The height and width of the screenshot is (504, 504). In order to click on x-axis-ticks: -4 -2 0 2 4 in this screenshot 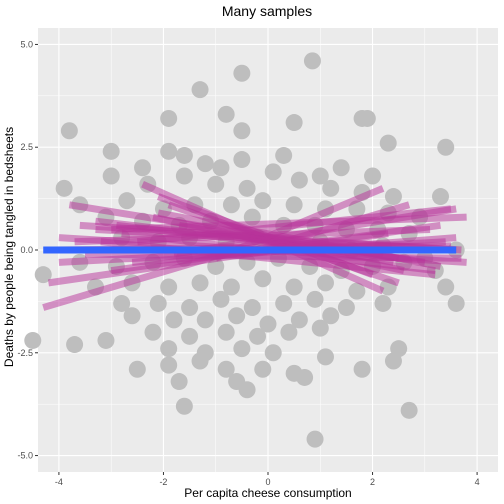, I will do `click(267, 479)`.